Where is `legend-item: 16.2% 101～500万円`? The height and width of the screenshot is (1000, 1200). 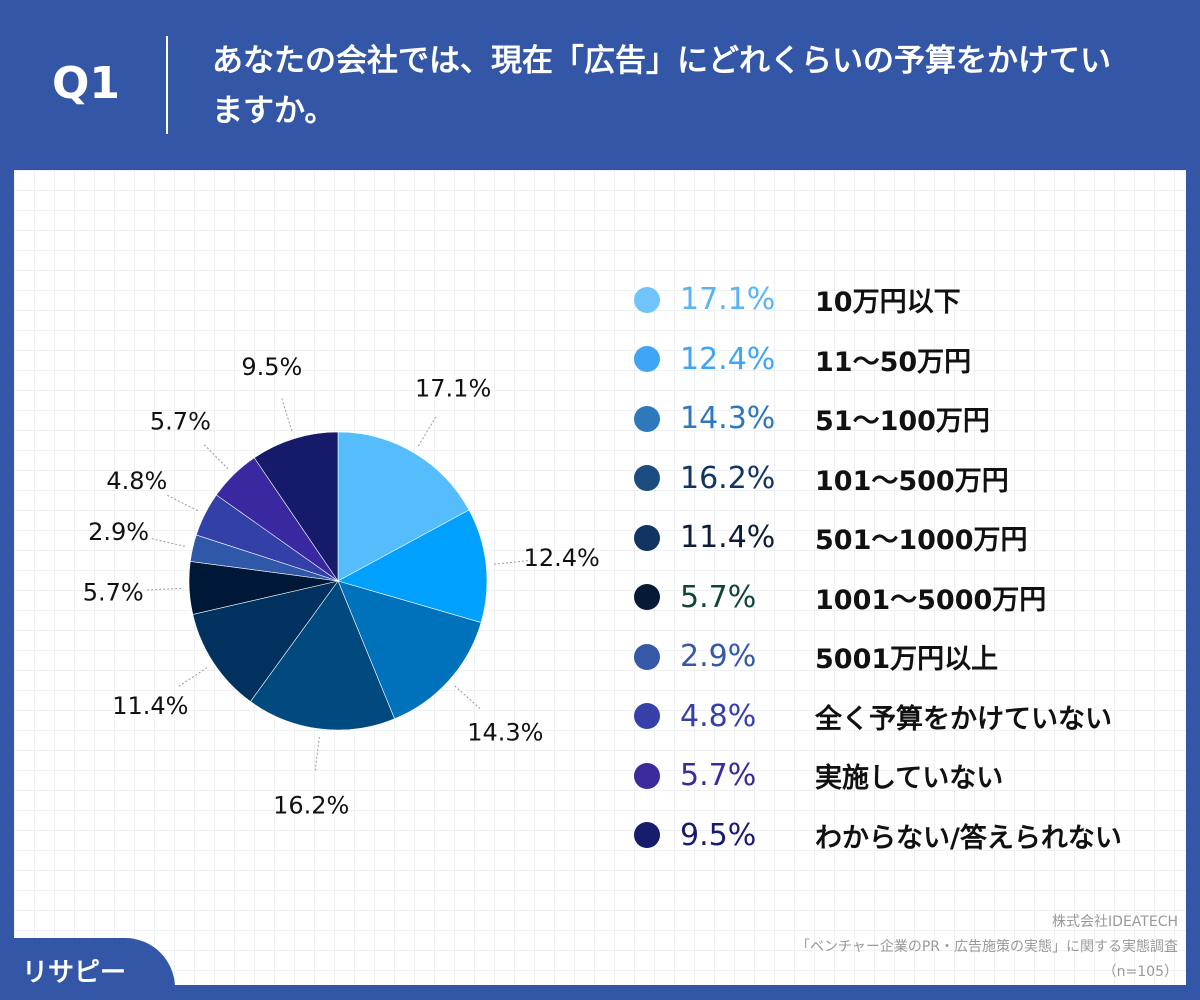 legend-item: 16.2% 101～500万円 is located at coordinates (871, 479).